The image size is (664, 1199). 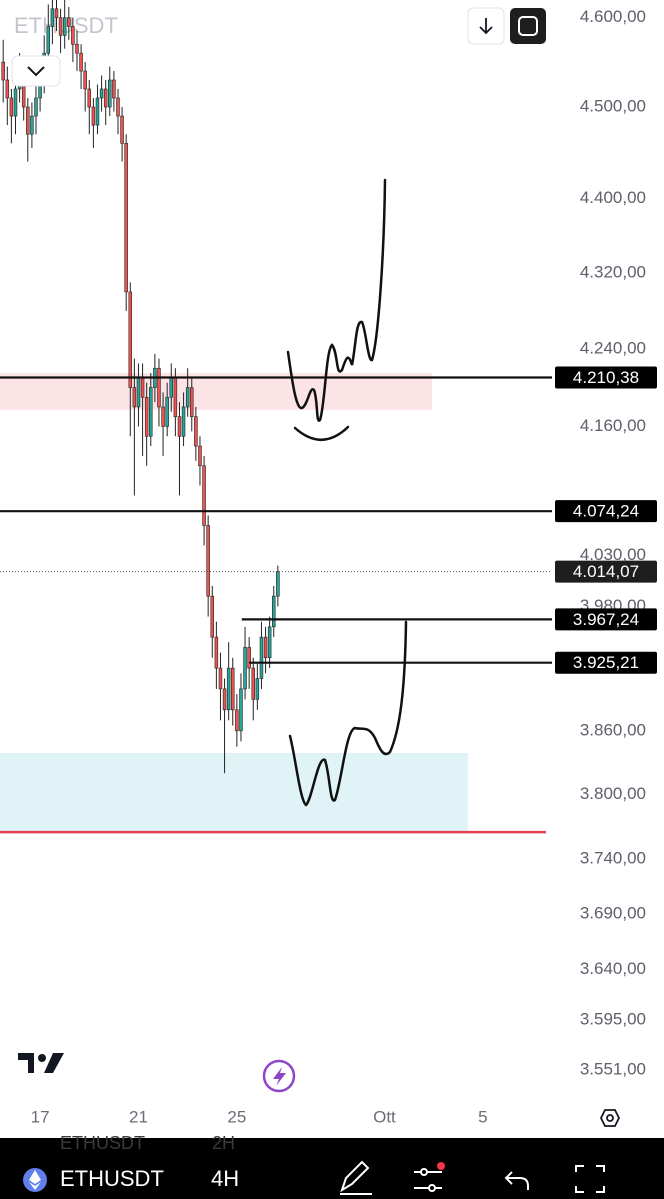 What do you see at coordinates (112, 1178) in the screenshot?
I see `symbol-button: ETHUSDT` at bounding box center [112, 1178].